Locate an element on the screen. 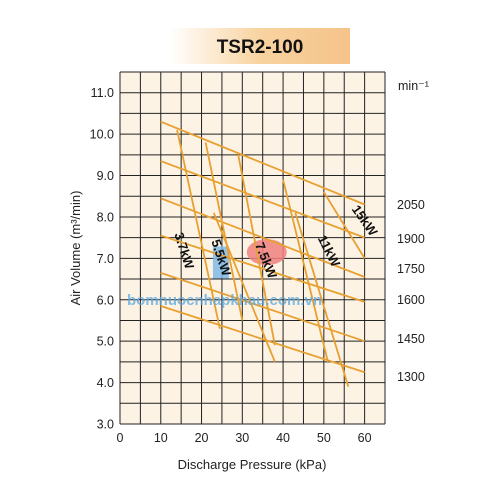 The width and height of the screenshot is (500, 500). rpm-label: 1750 is located at coordinates (411, 269).